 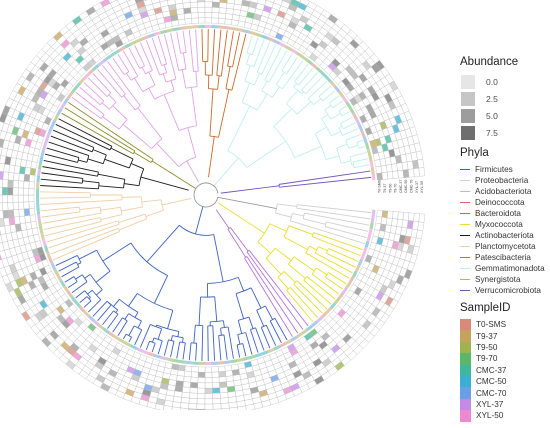 I want to click on phyla-legend-item: Myxococcota, so click(x=504, y=224).